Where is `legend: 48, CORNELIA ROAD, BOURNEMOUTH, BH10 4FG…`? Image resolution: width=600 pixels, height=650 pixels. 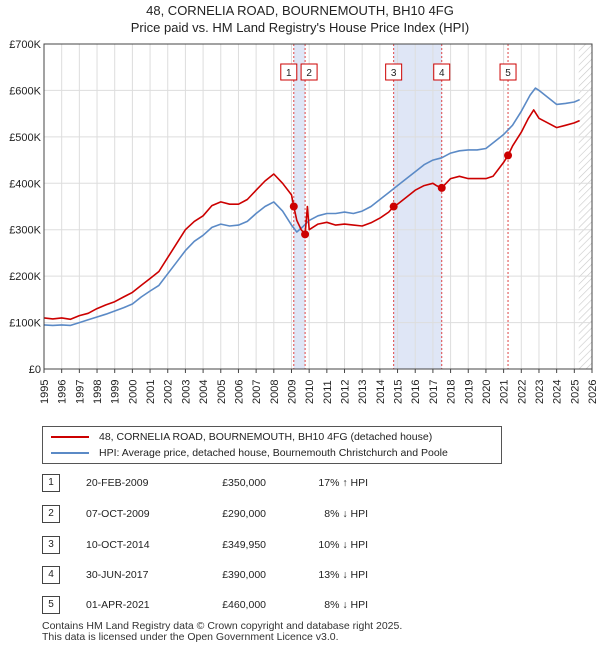
legend: 48, CORNELIA ROAD, BOURNEMOUTH, BH10 4FG… is located at coordinates (272, 445).